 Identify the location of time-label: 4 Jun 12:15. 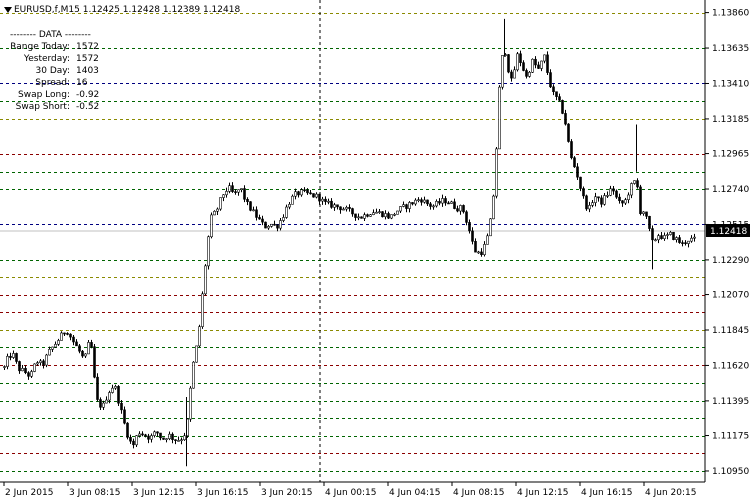
(542, 493).